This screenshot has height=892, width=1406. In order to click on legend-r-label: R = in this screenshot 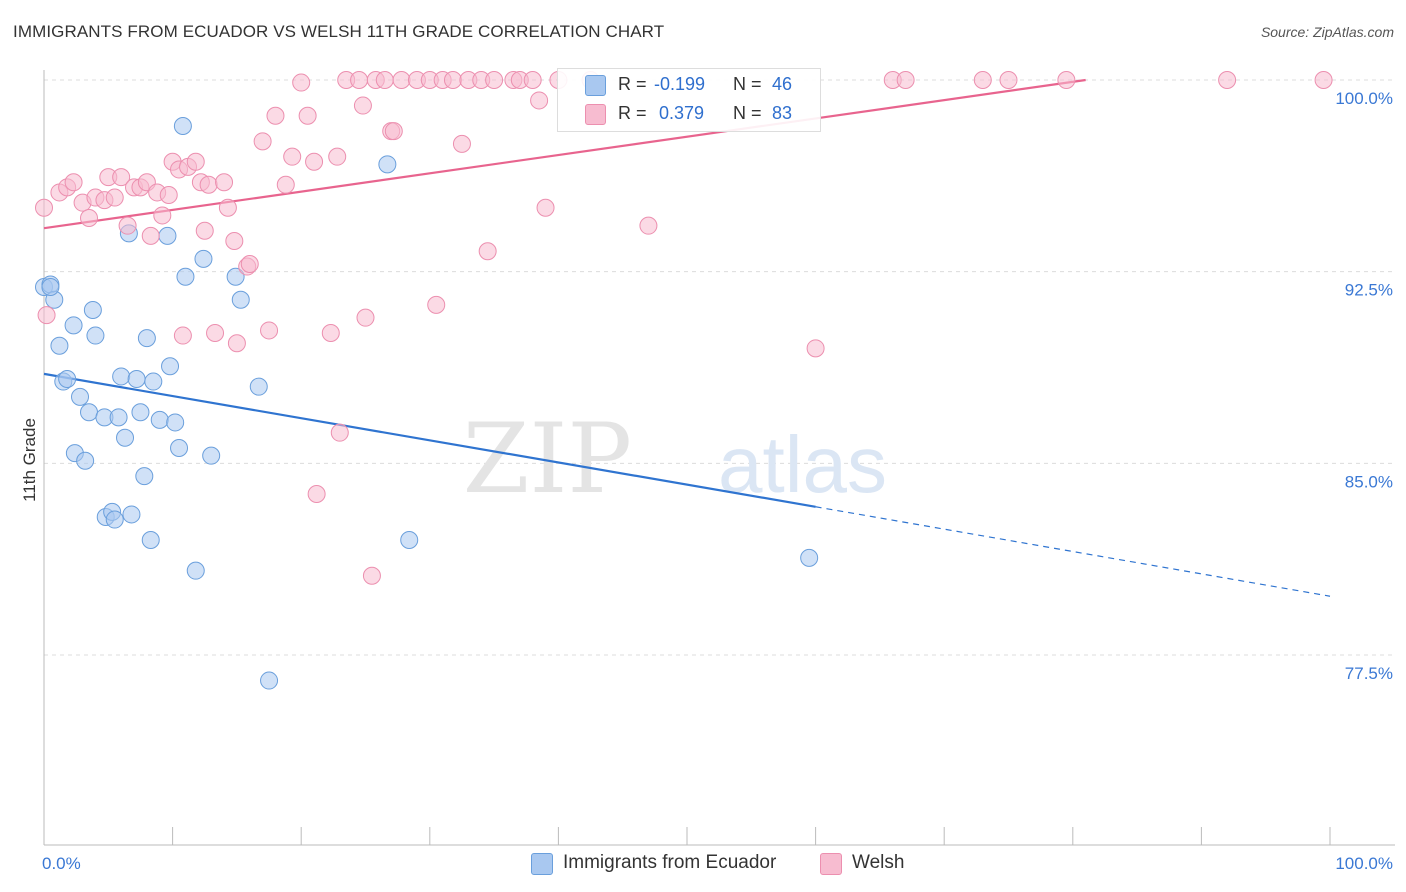, I will do `click(632, 84)`.